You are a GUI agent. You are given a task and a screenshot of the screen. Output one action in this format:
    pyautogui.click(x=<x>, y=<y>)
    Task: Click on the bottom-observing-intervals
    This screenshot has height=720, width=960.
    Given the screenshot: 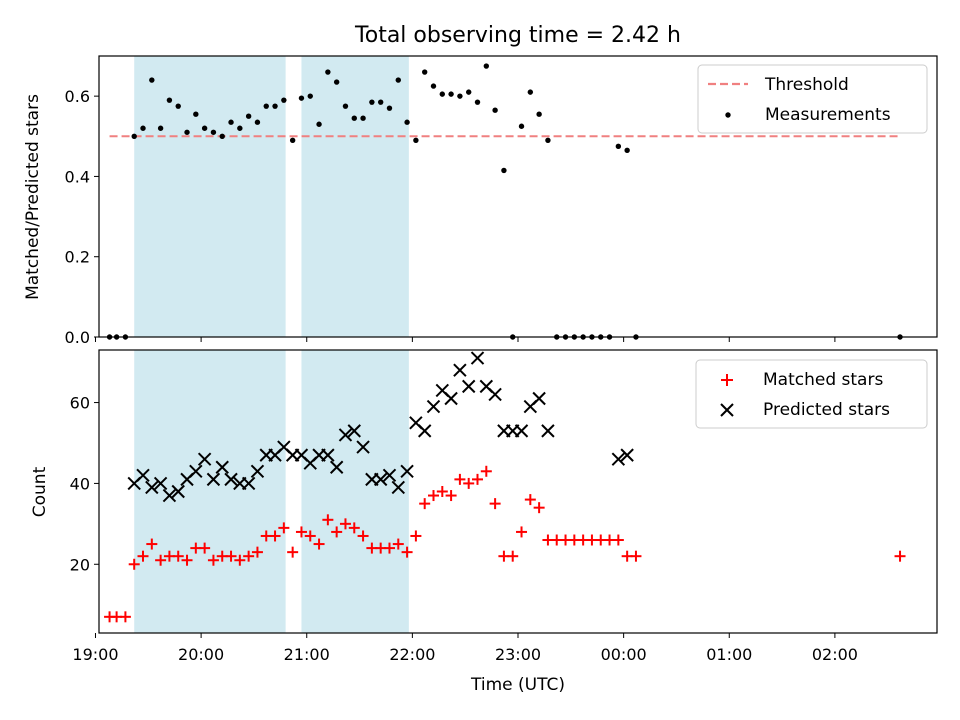 What is the action you would take?
    pyautogui.click(x=271, y=491)
    